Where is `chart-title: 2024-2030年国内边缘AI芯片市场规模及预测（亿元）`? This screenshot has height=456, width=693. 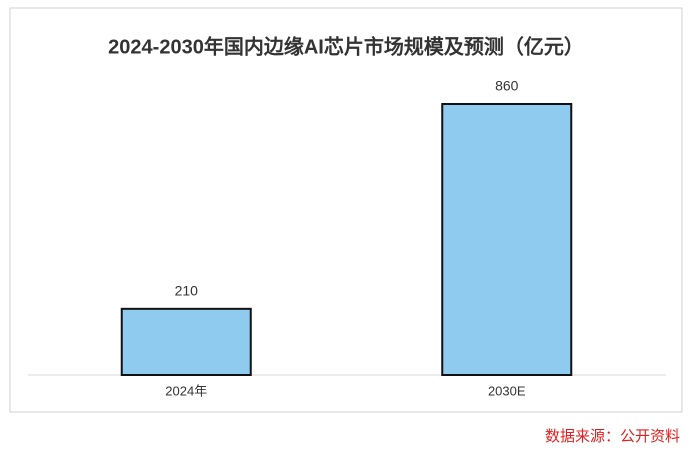 chart-title: 2024-2030年国内边缘AI芯片市场规模及预测（亿元） is located at coordinates (346, 46).